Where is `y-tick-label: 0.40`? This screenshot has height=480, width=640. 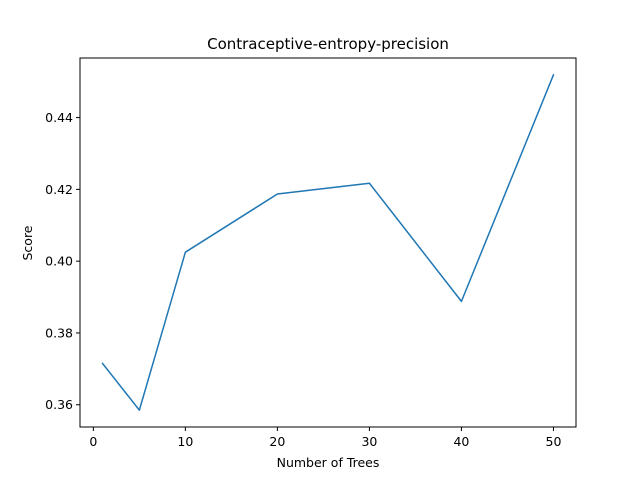
y-tick-label: 0.40 is located at coordinates (59, 261).